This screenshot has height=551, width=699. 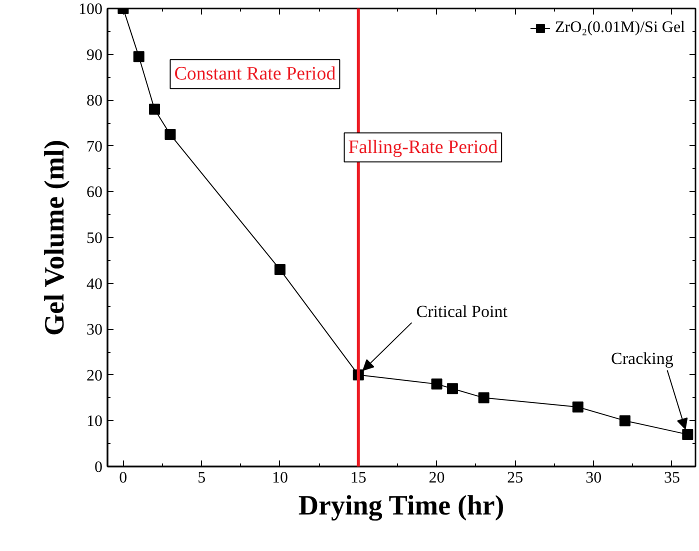 What do you see at coordinates (94, 101) in the screenshot?
I see `y-tick-label: 80` at bounding box center [94, 101].